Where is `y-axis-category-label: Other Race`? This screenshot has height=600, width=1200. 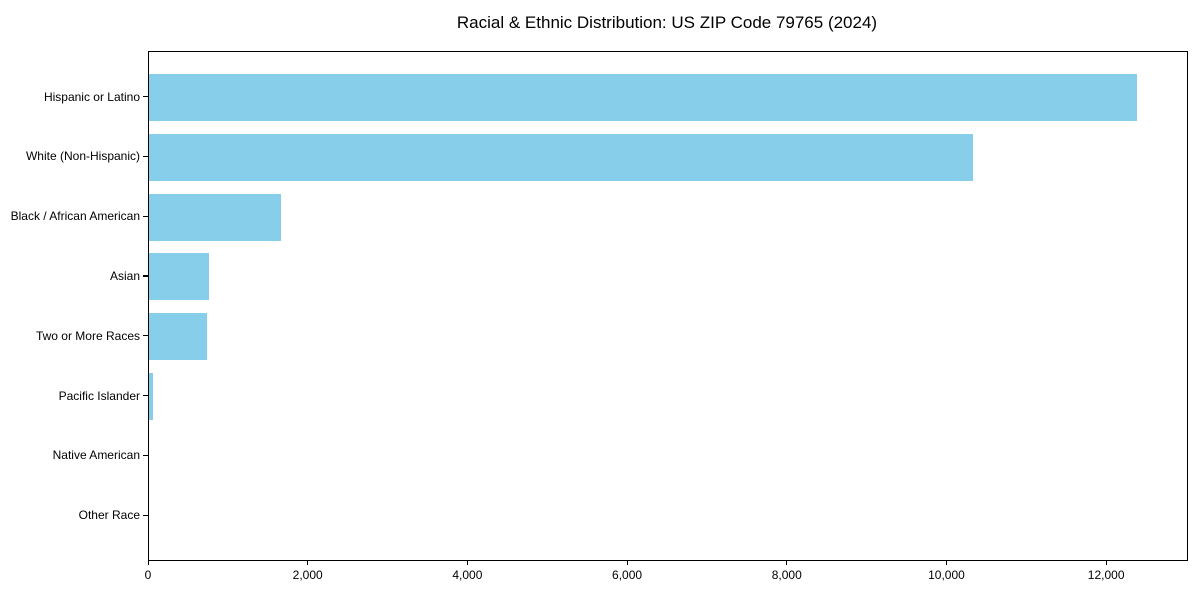
y-axis-category-label: Other Race is located at coordinates (109, 515).